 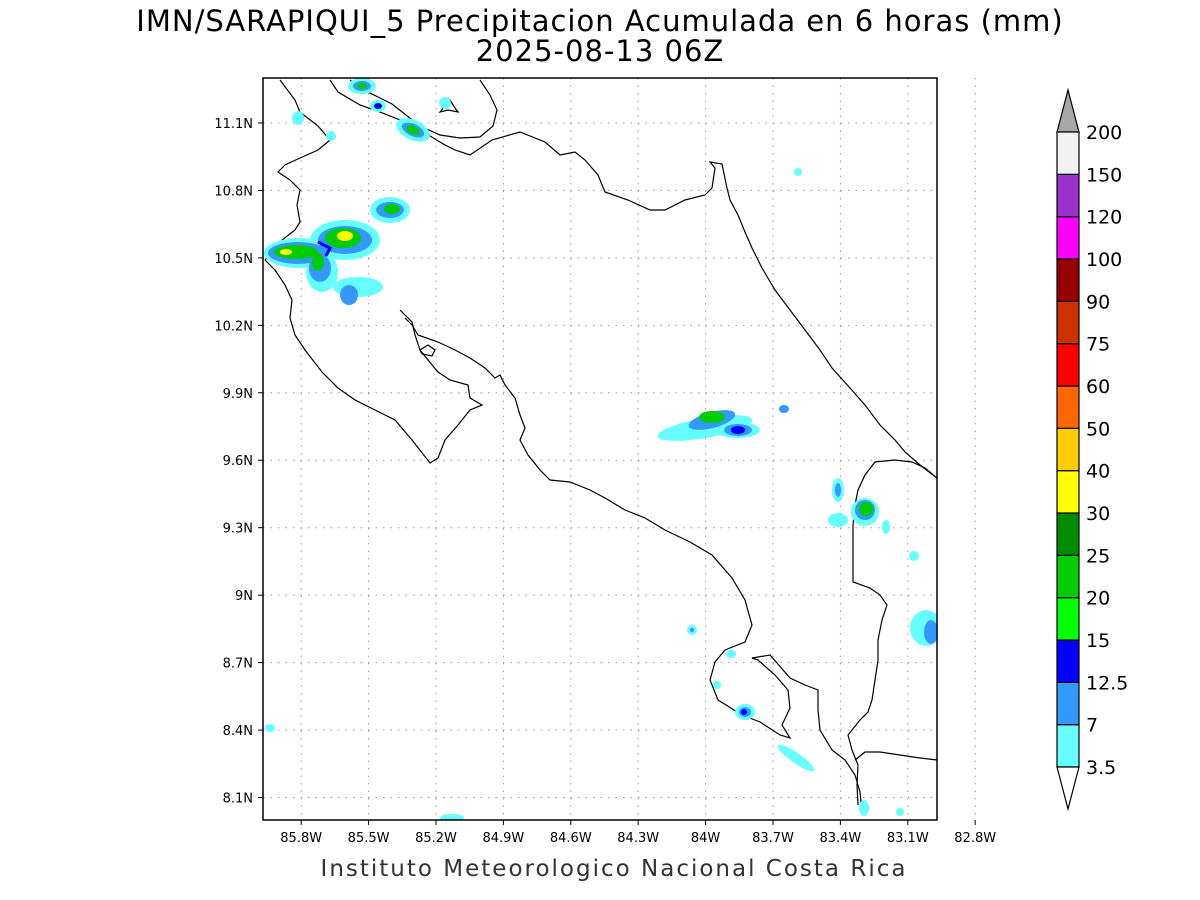 I want to click on gulf-of-nicoya-island, so click(x=427, y=350).